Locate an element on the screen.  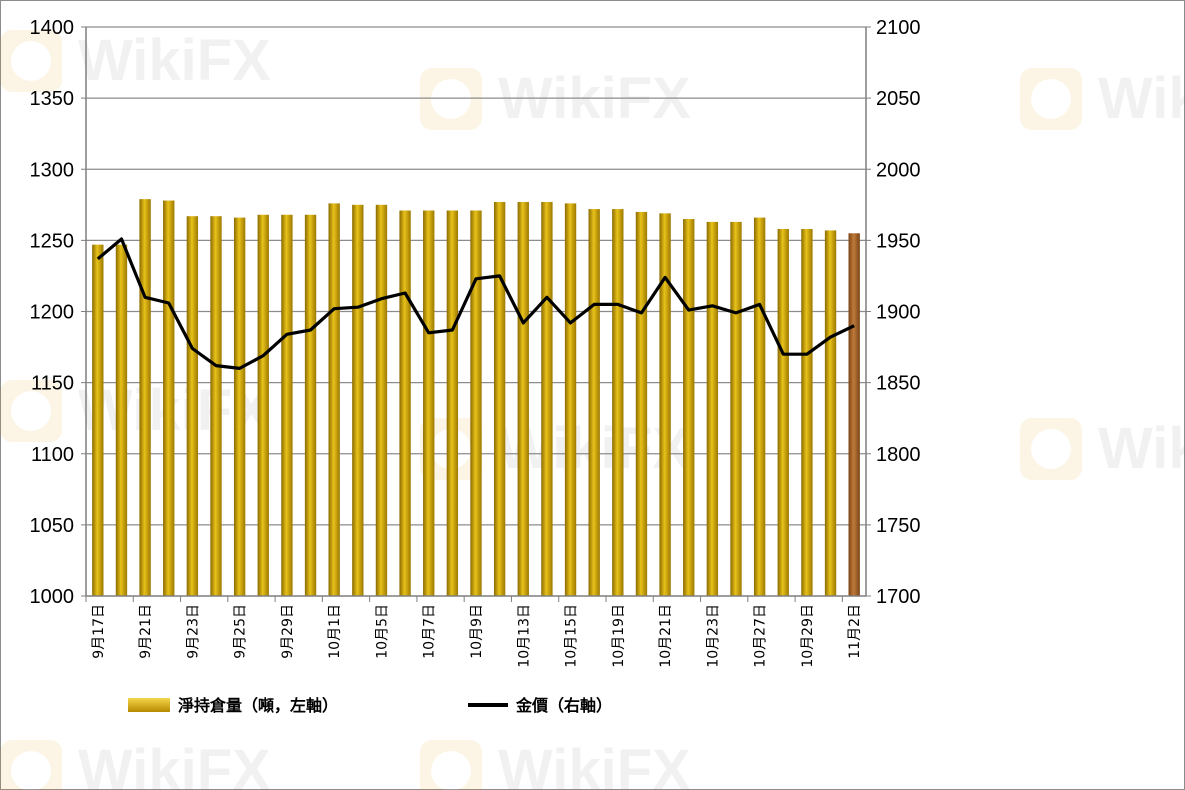
x-tick-label: 10月23日 is located at coordinates (713, 636).